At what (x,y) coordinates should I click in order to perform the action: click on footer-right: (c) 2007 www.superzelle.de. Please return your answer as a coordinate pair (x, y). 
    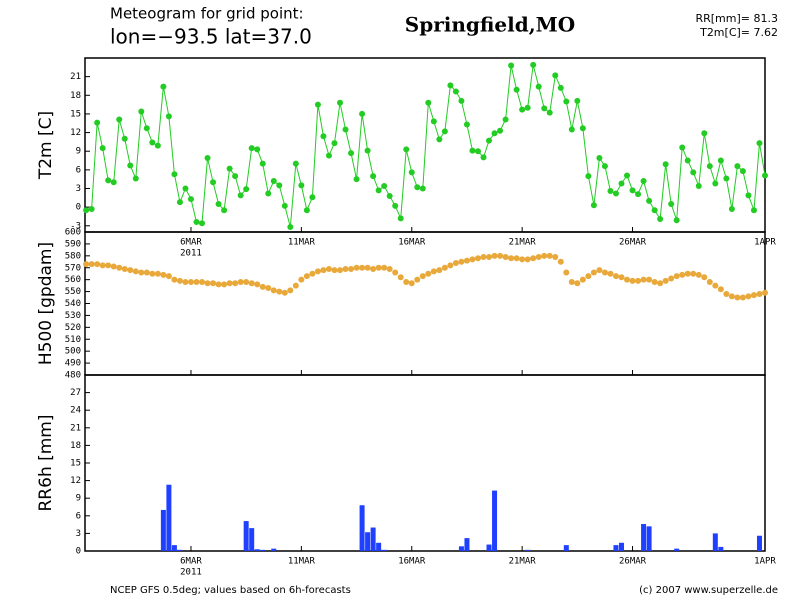
    Looking at the image, I should click on (708, 590).